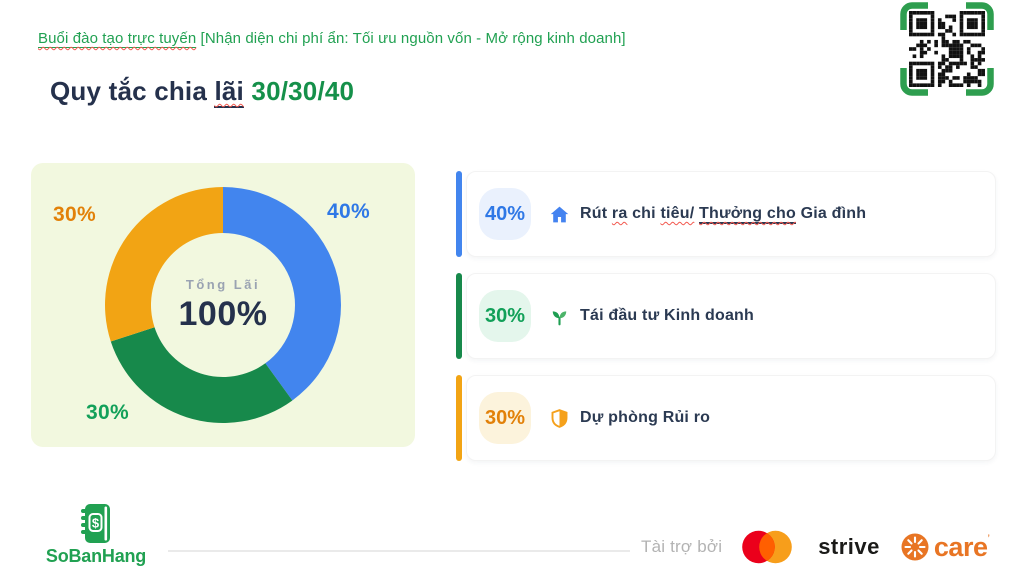 Image resolution: width=1024 pixels, height=573 pixels. Describe the element at coordinates (559, 316) in the screenshot. I see `seedling-icon` at that location.